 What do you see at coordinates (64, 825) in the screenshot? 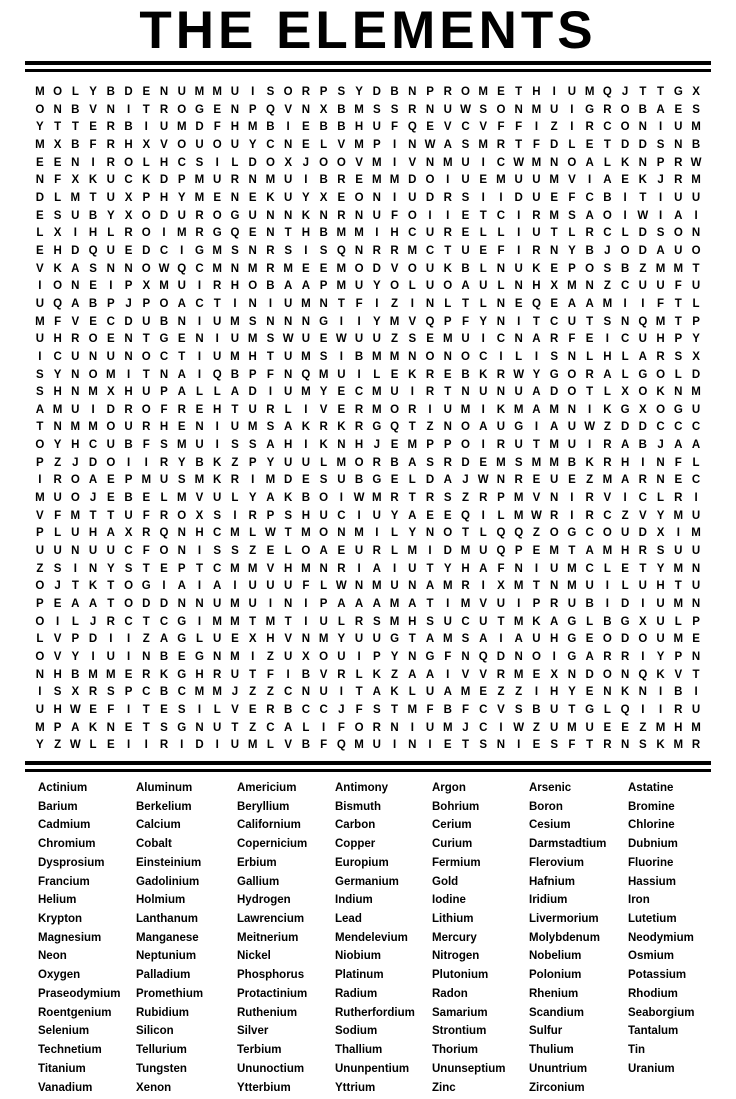
I see `word-list-item: Cadmium` at bounding box center [64, 825].